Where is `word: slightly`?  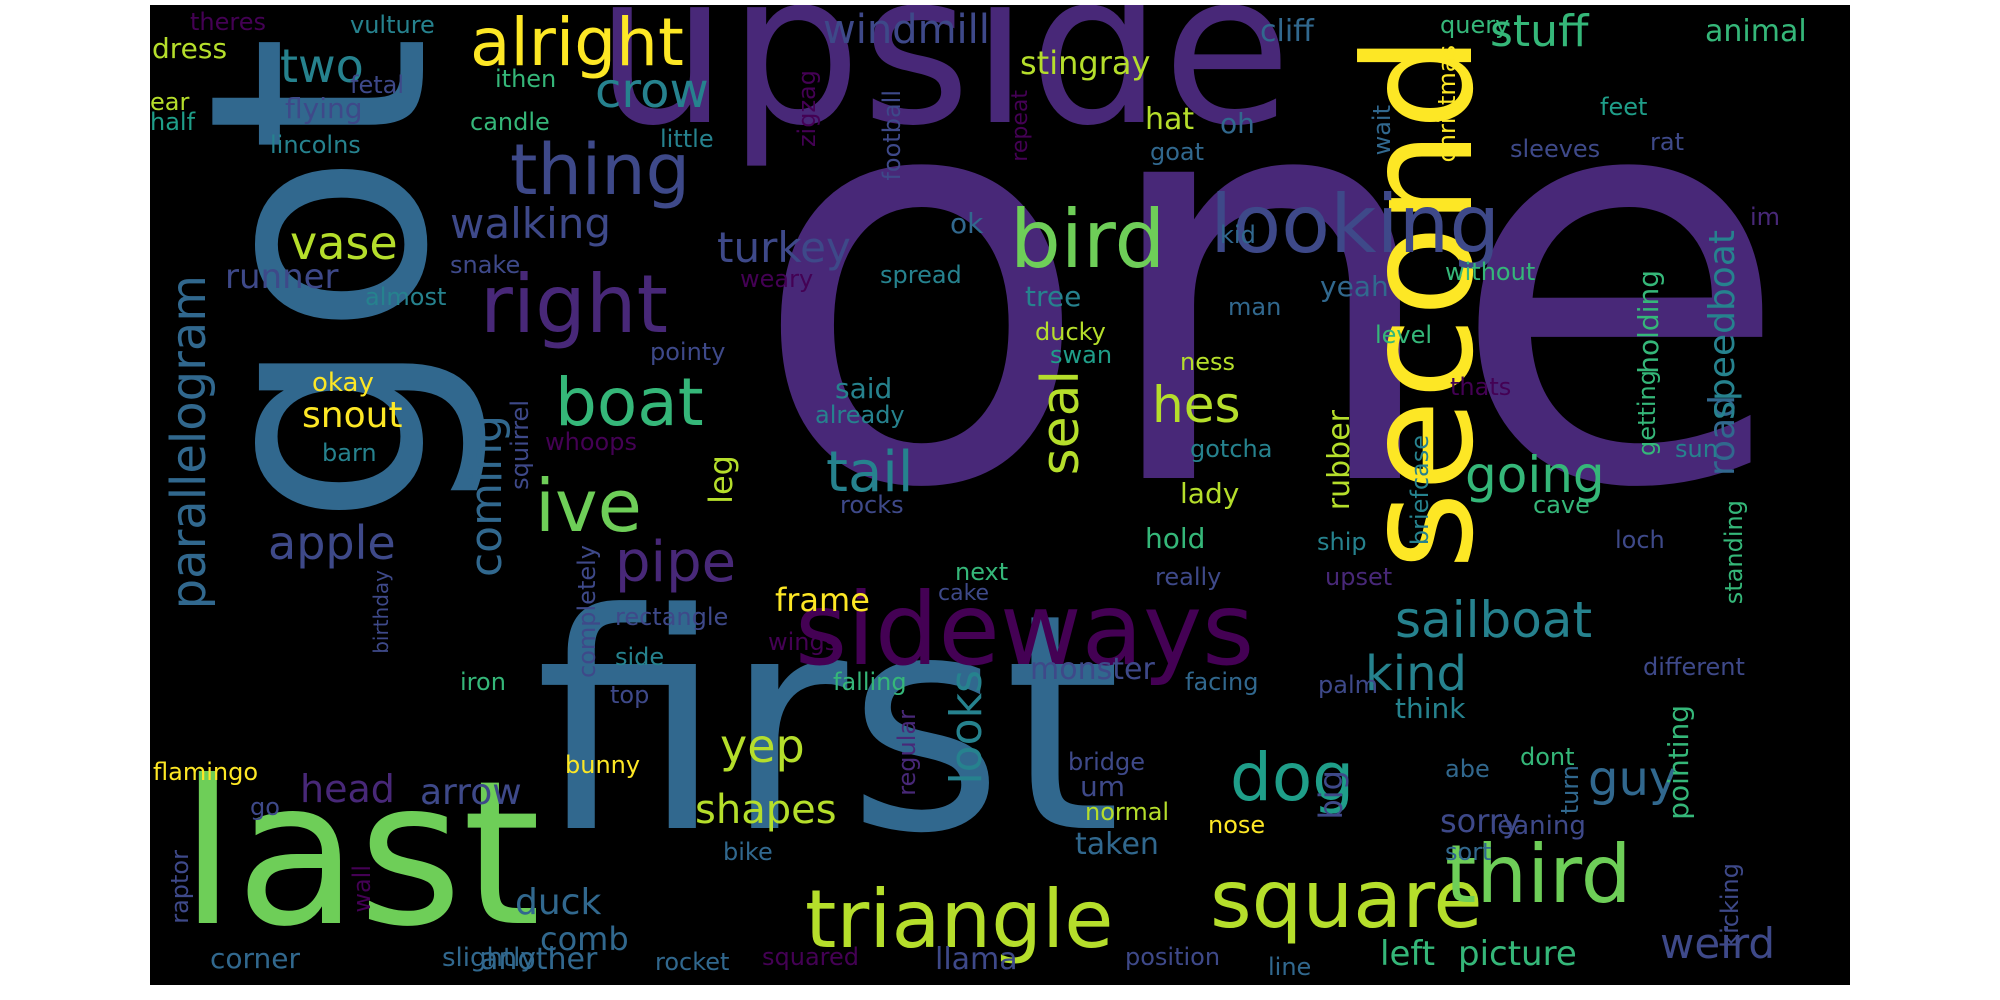
word: slightly is located at coordinates (489, 958).